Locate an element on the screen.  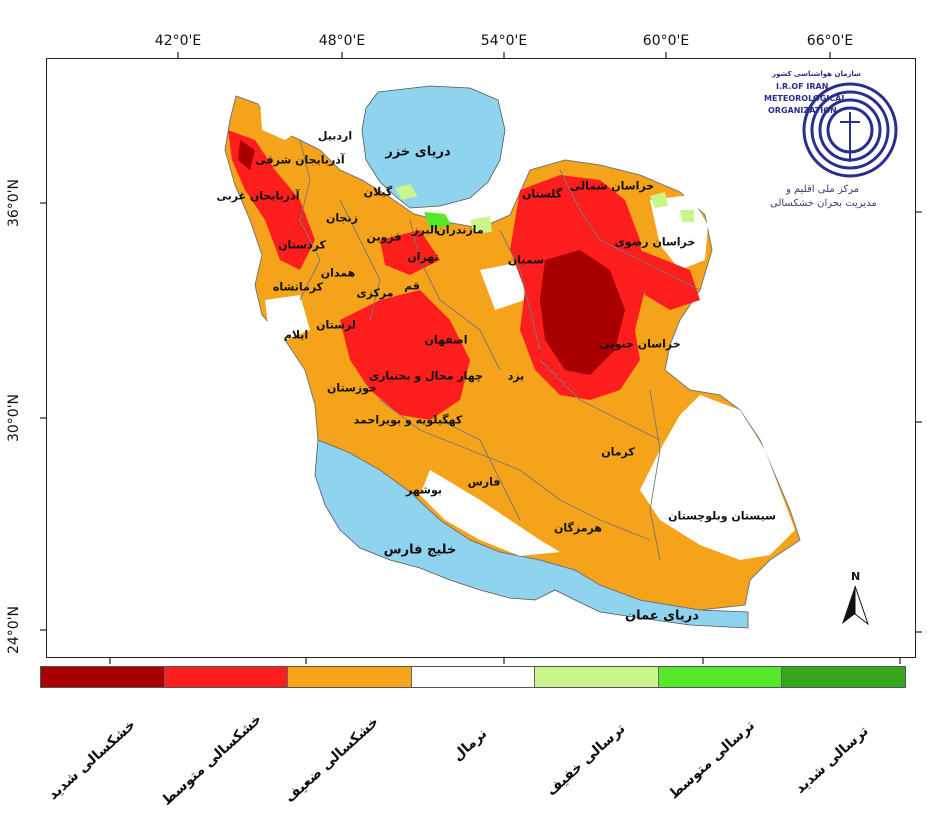
province-label: تهران is located at coordinates (423, 257).